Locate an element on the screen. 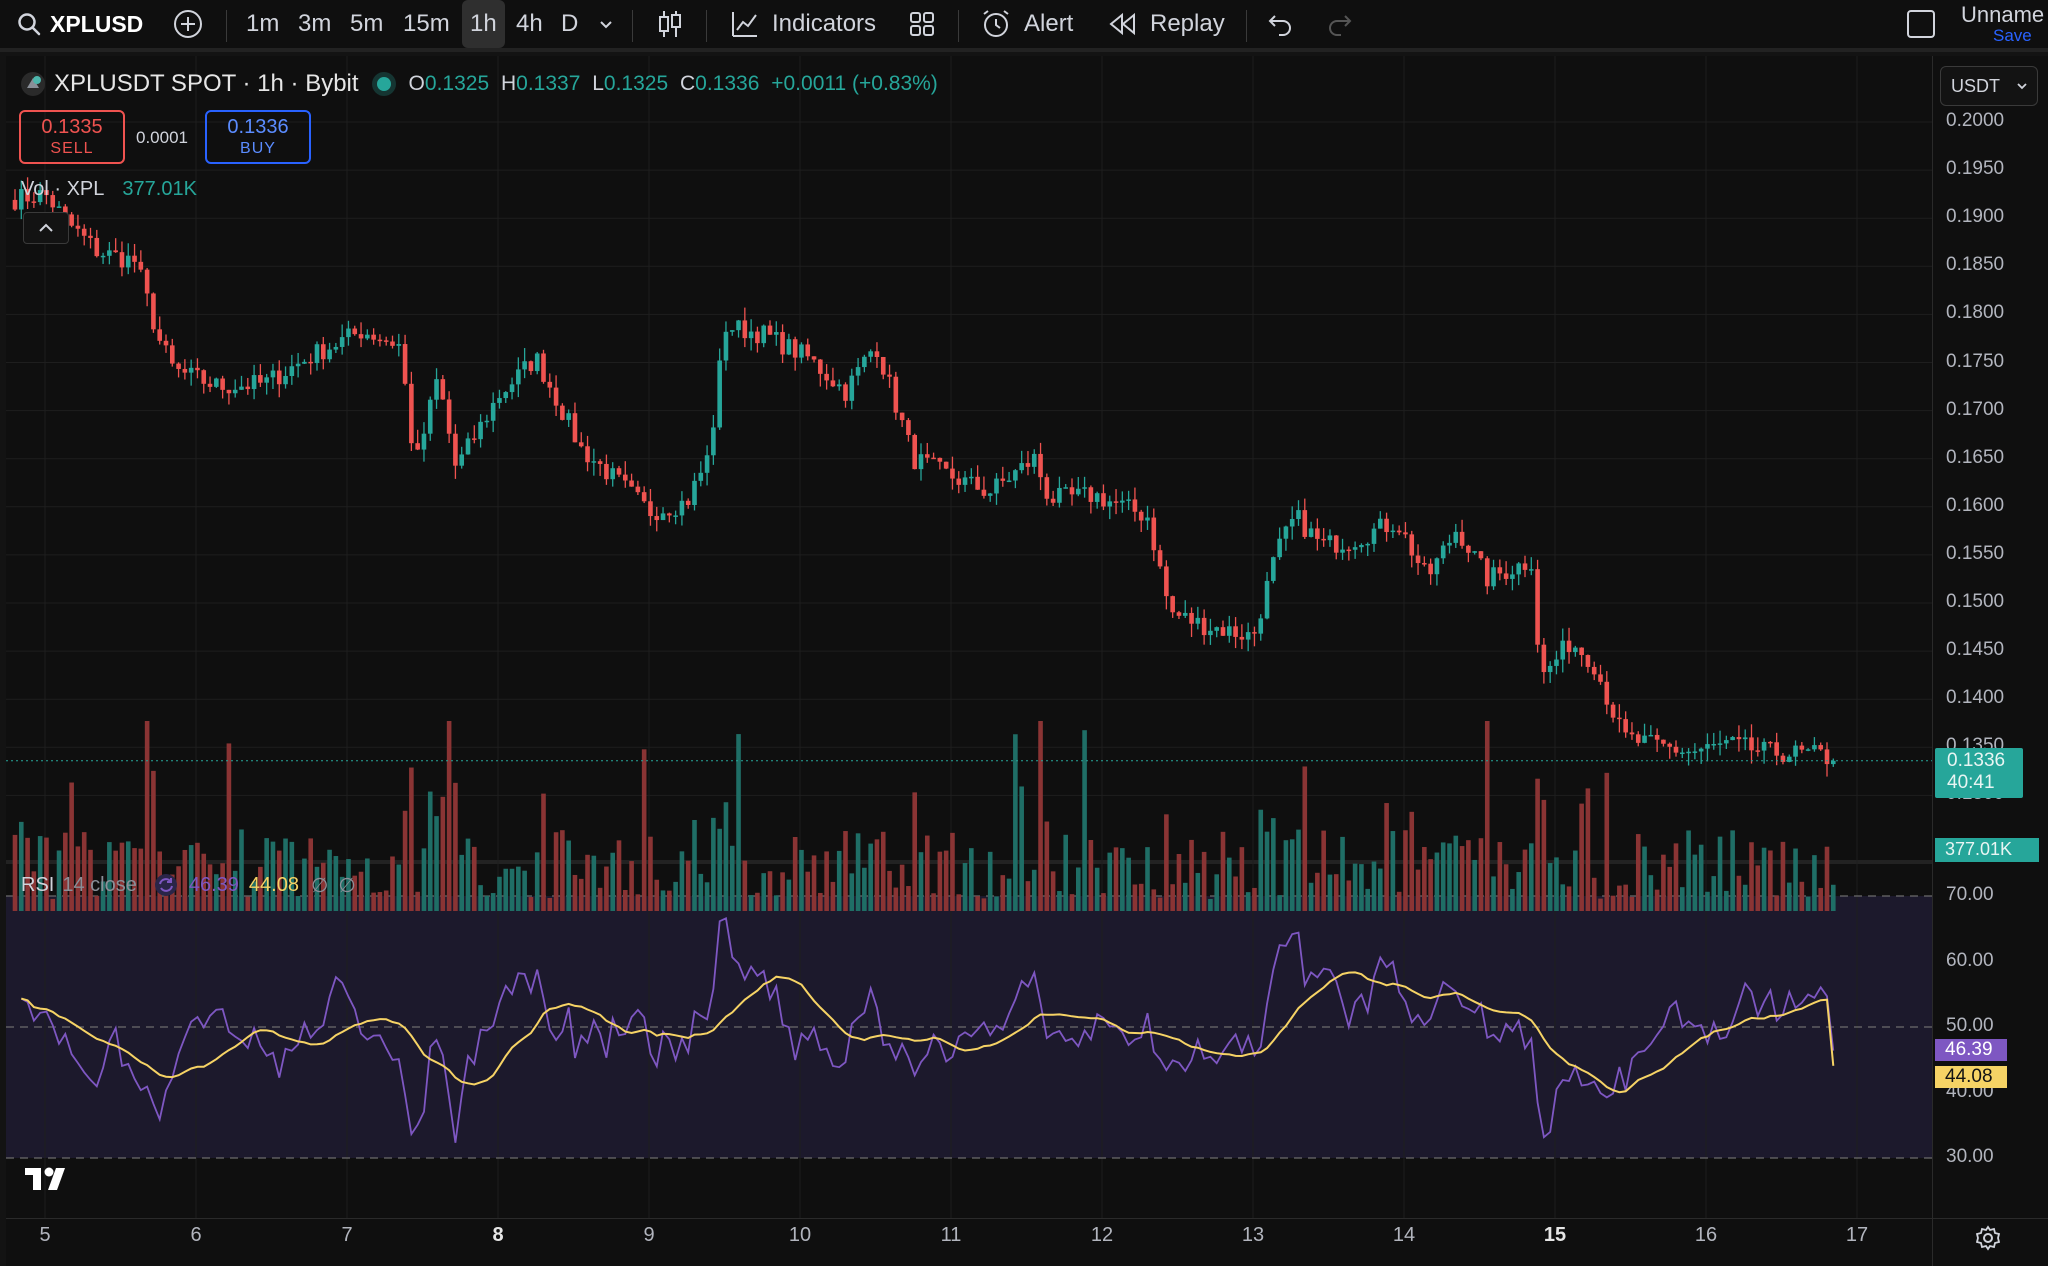  redo-button is located at coordinates (1340, 24).